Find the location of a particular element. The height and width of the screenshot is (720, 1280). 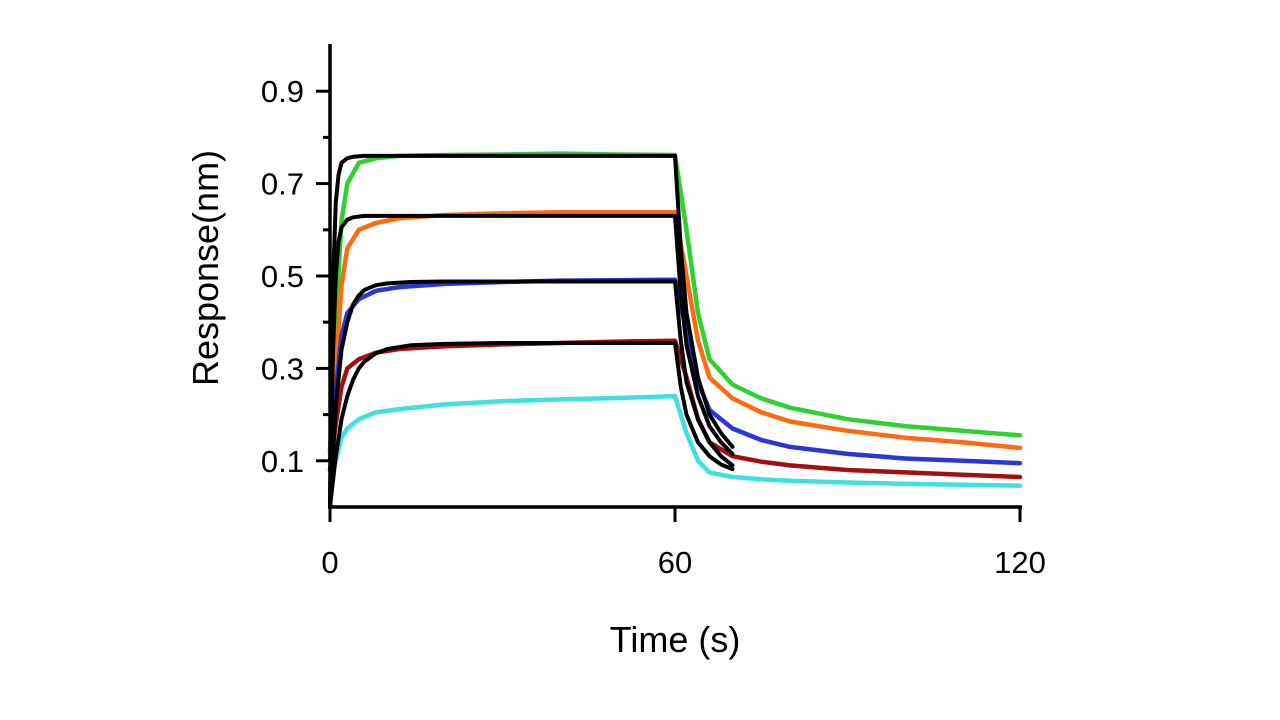

y-tick-label: 0.7 is located at coordinates (282, 184).